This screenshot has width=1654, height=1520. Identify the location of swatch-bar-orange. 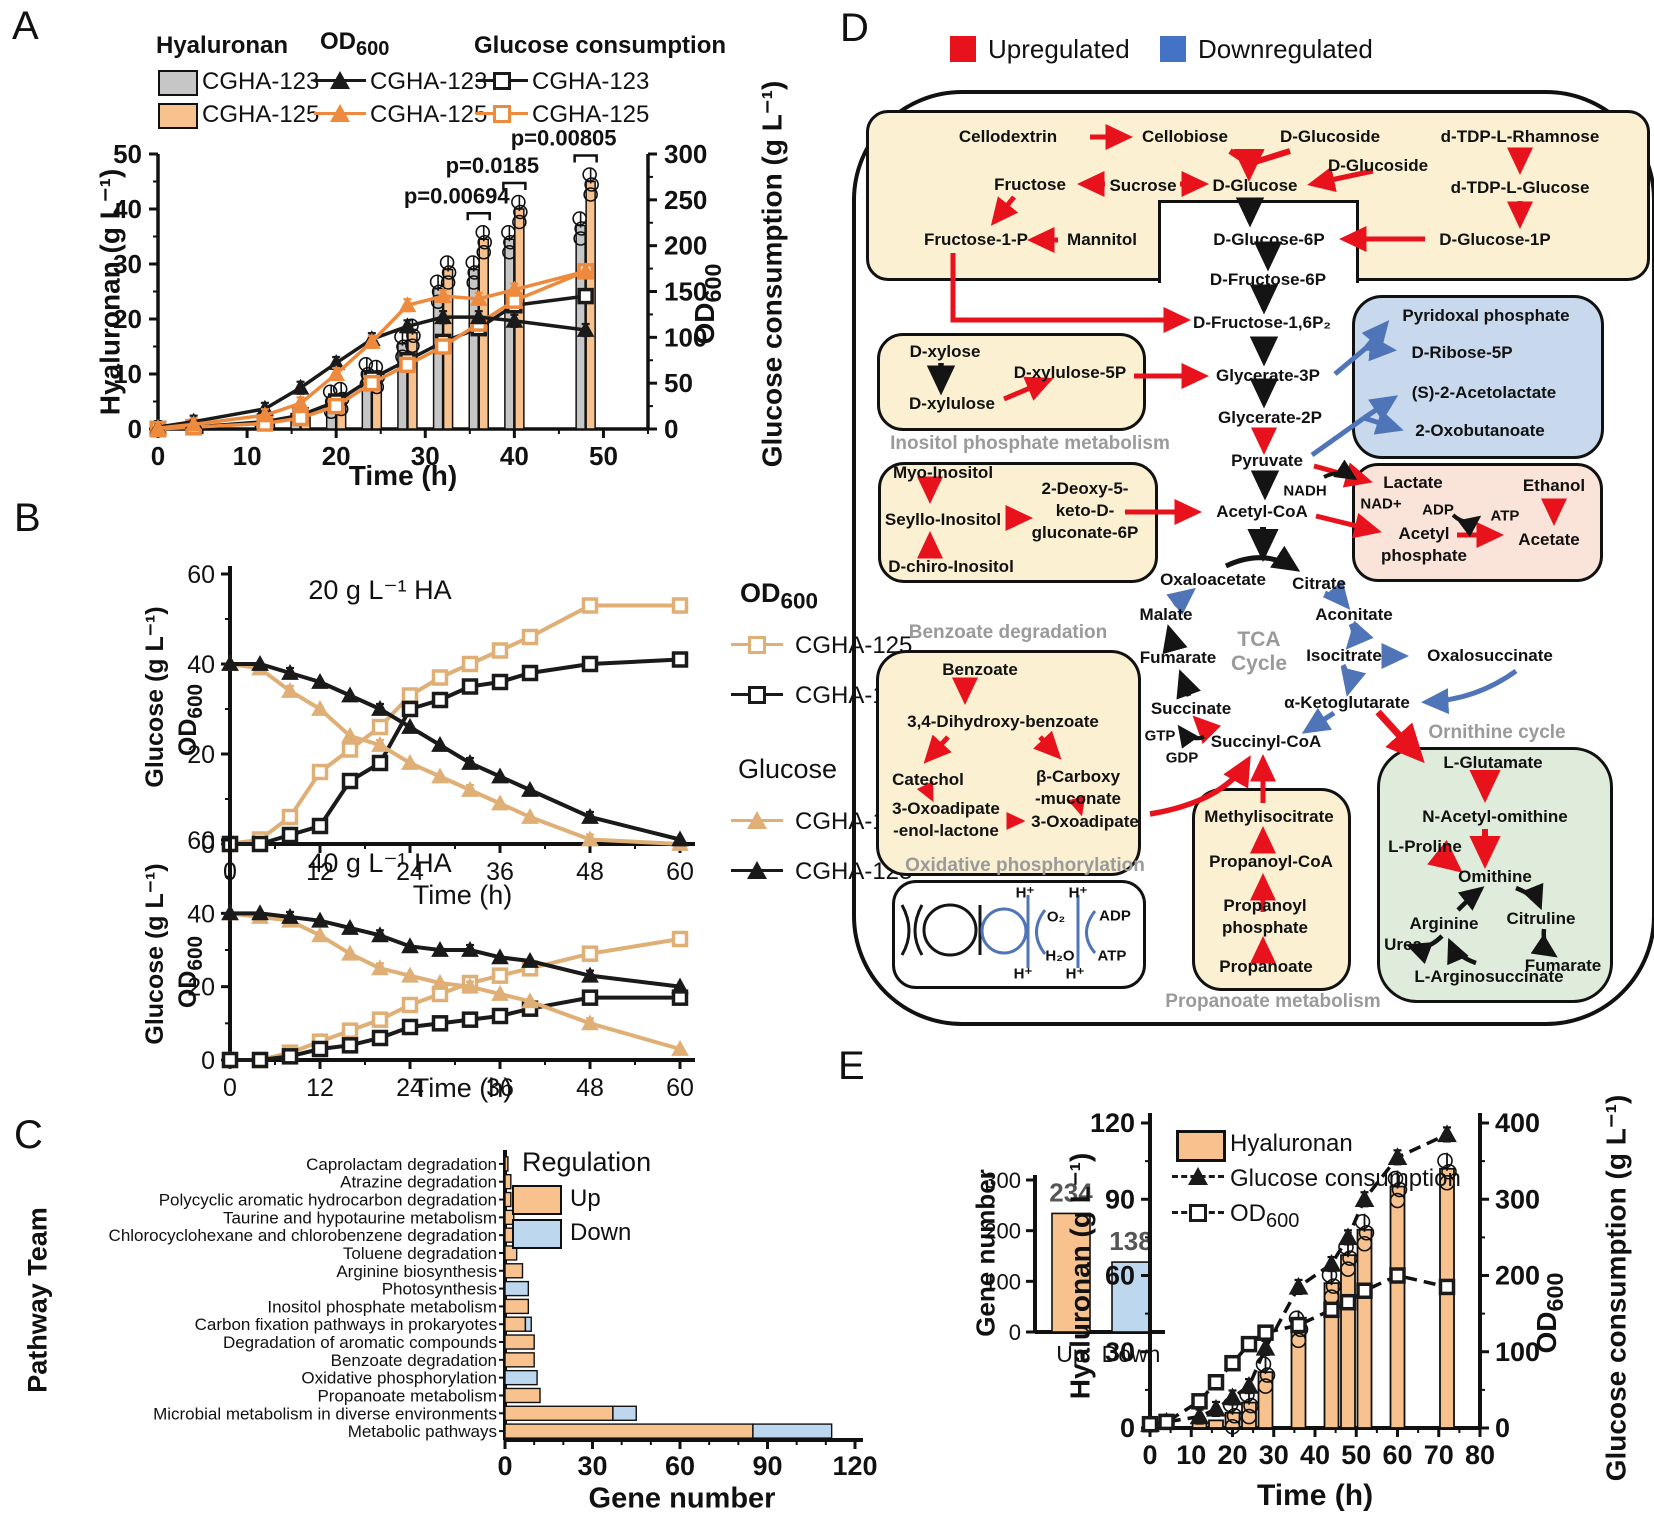
(178, 116).